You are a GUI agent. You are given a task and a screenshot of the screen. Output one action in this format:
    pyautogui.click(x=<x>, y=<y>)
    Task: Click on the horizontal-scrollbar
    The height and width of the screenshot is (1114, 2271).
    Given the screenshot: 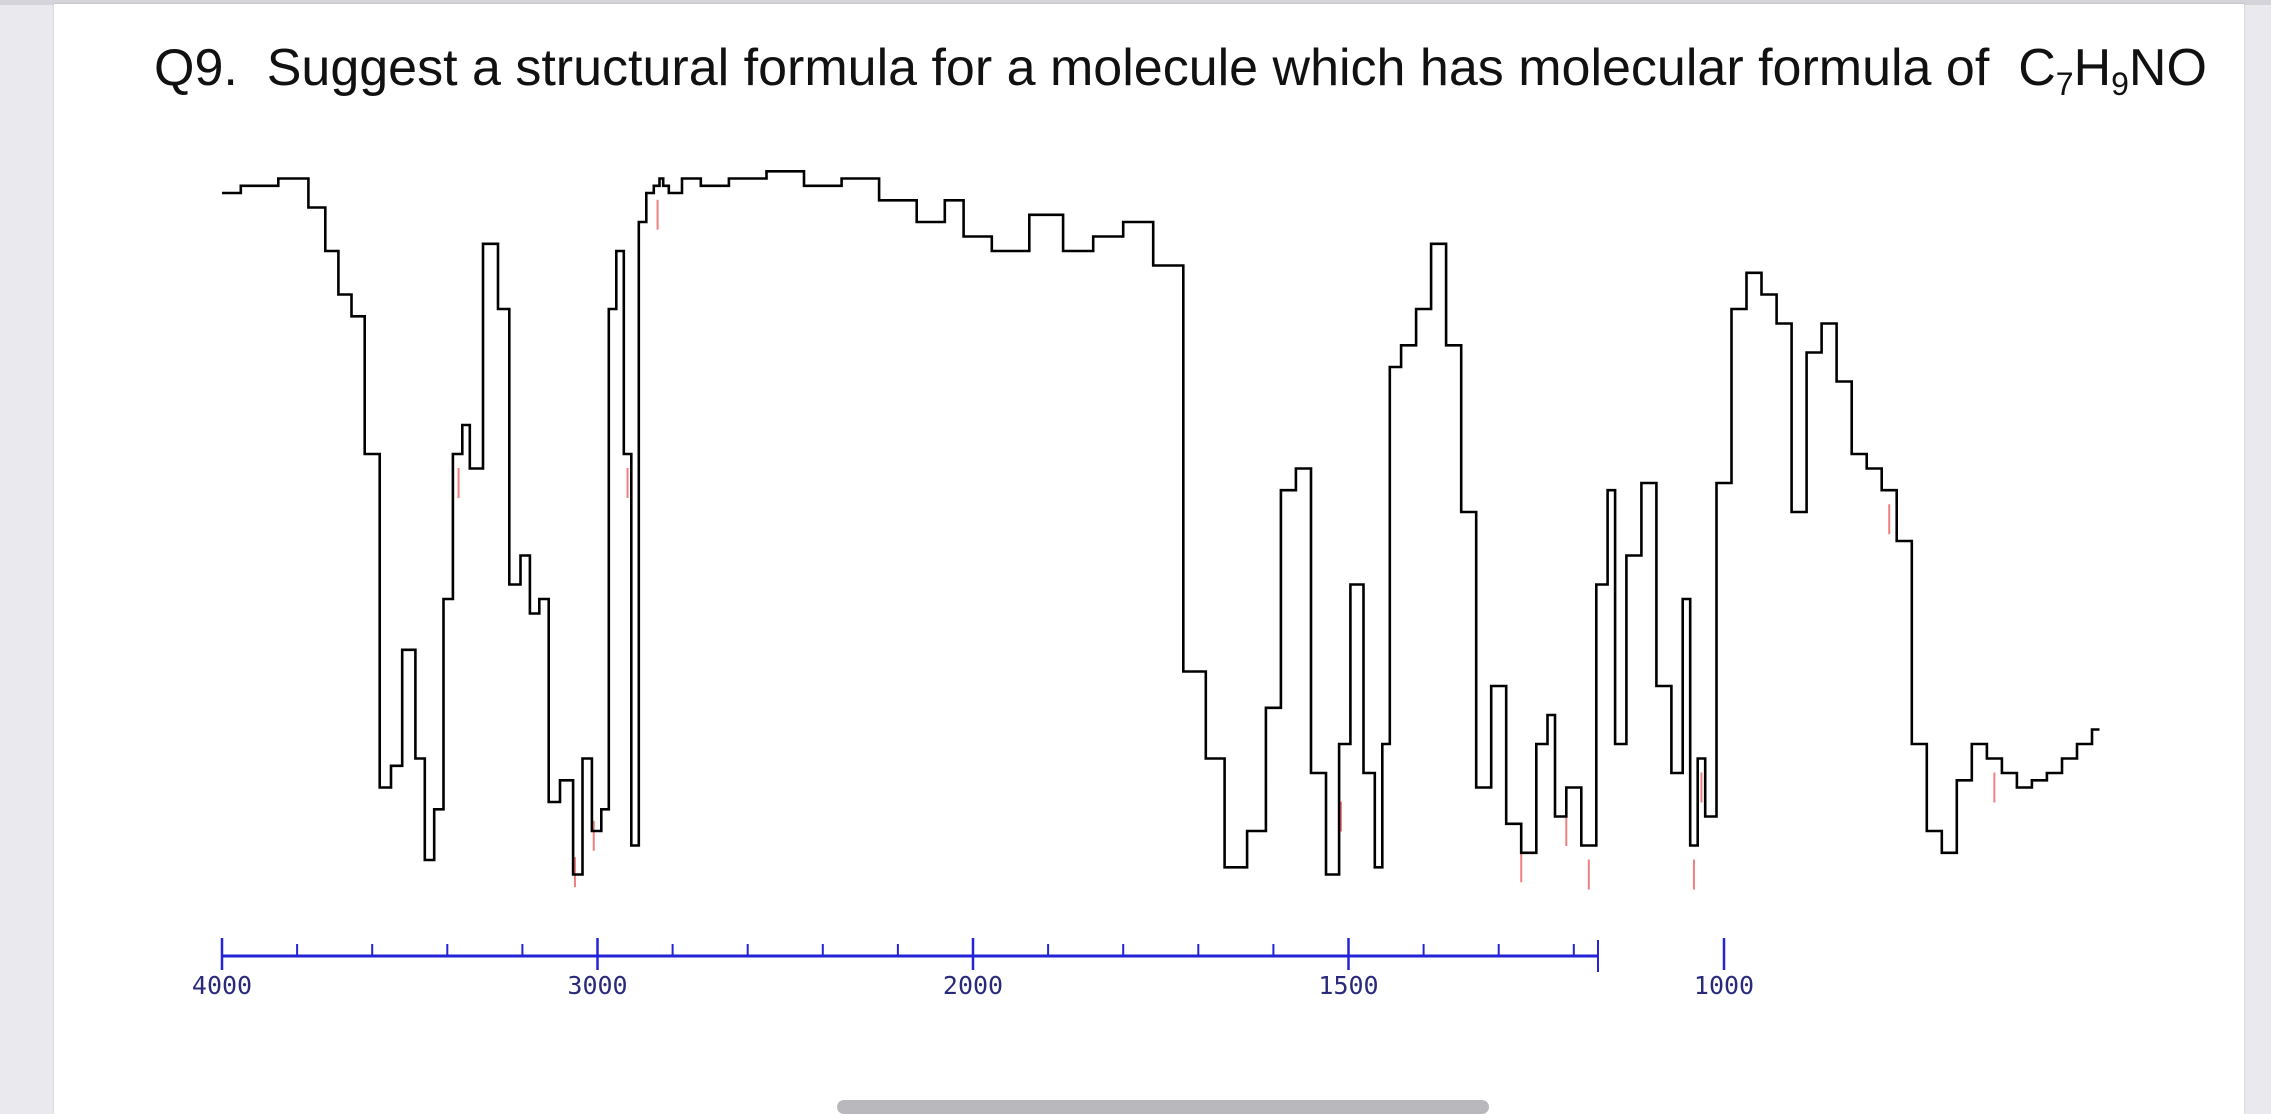 What is the action you would take?
    pyautogui.click(x=1163, y=1107)
    